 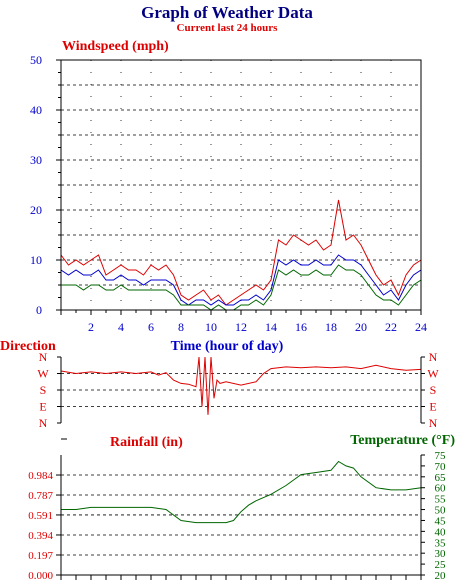 What do you see at coordinates (432, 407) in the screenshot?
I see `direction-right-label: E` at bounding box center [432, 407].